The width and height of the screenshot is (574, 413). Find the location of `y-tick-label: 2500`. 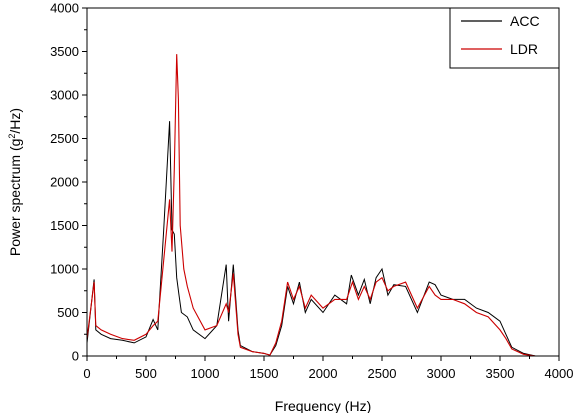

y-tick-label: 2500 is located at coordinates (64, 138).